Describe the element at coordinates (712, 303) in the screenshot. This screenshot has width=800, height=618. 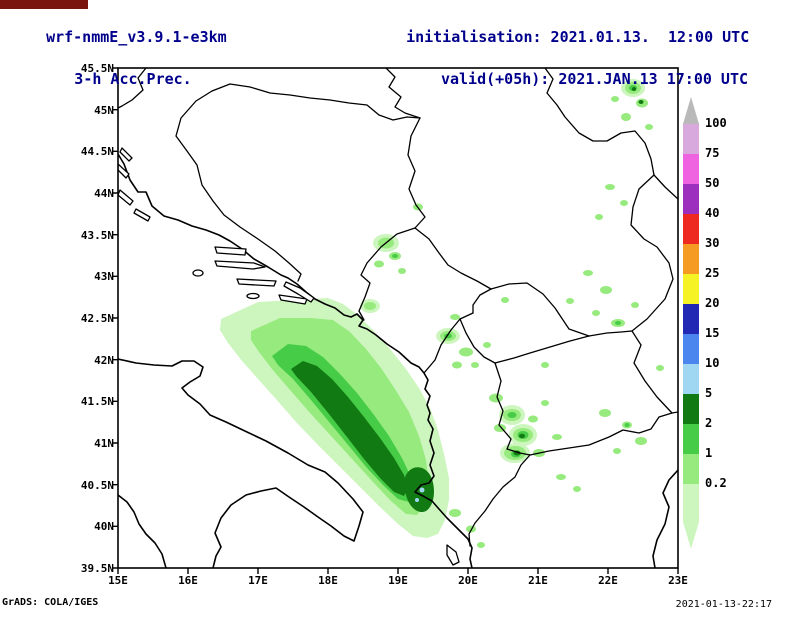
I see `colorbar-tick-label: 20` at that location.